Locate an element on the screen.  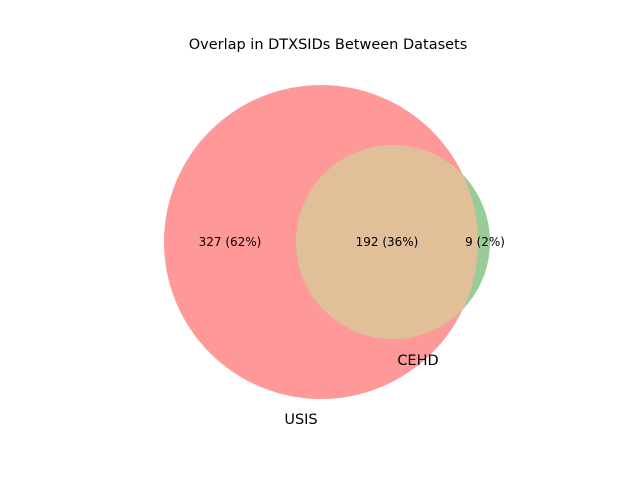
intersection-count-label: 192 (36%) is located at coordinates (387, 242).